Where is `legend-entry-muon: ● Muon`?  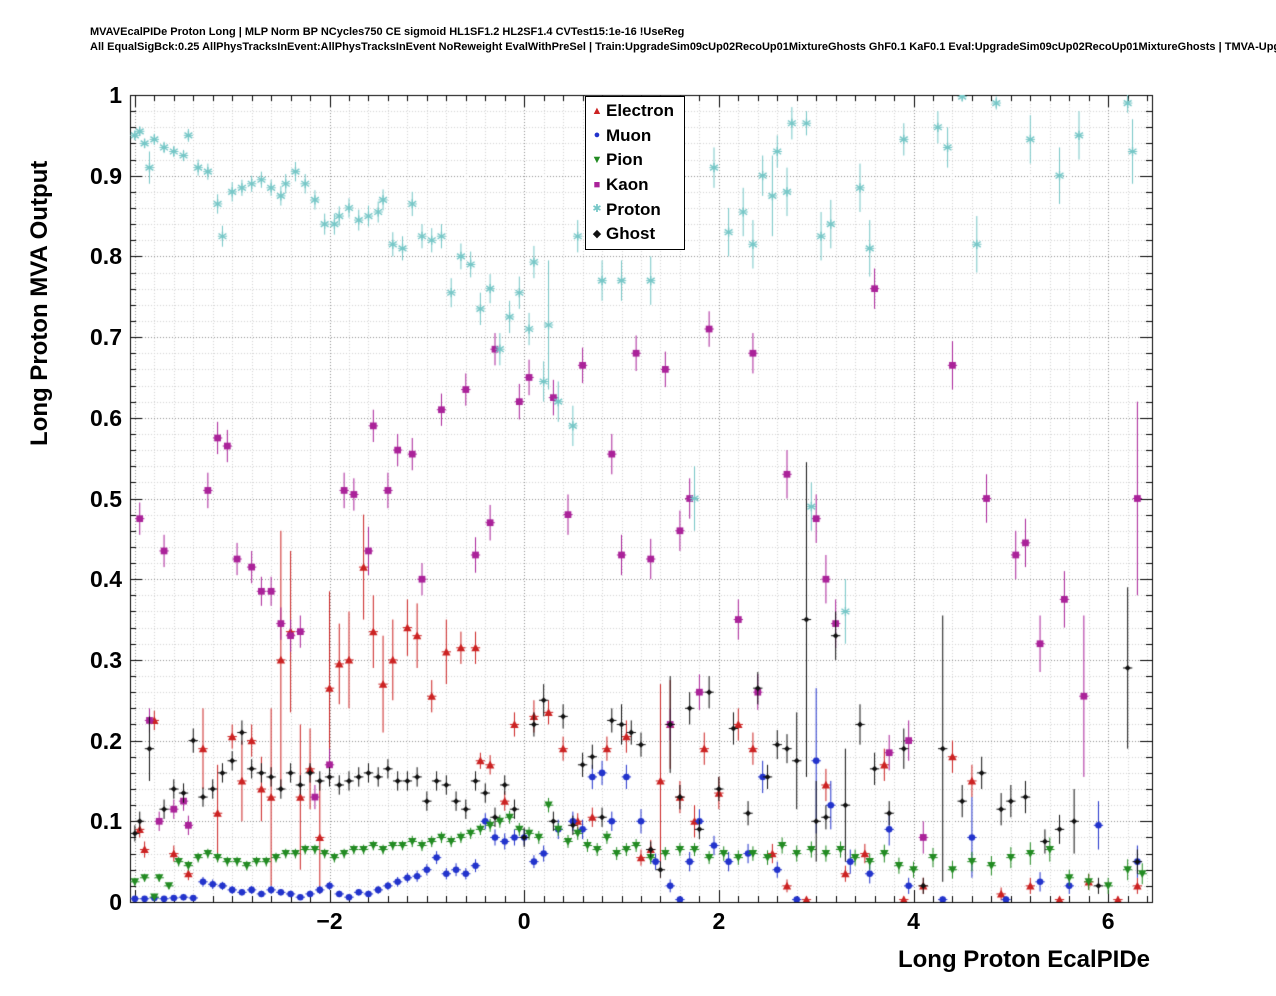 legend-entry-muon: ● Muon is located at coordinates (637, 136).